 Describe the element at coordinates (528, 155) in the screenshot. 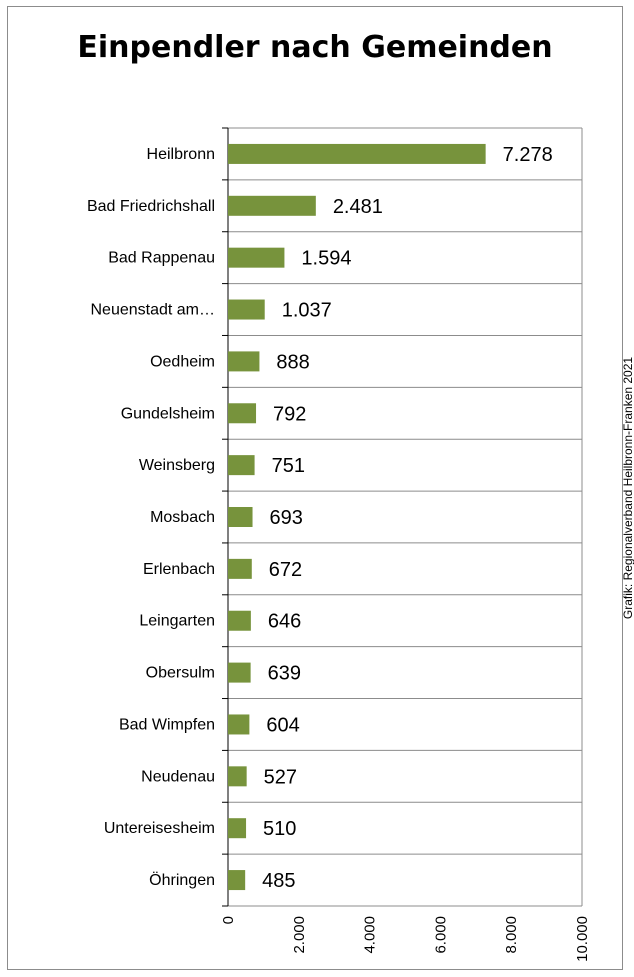

I see `value-label: 7.278` at that location.